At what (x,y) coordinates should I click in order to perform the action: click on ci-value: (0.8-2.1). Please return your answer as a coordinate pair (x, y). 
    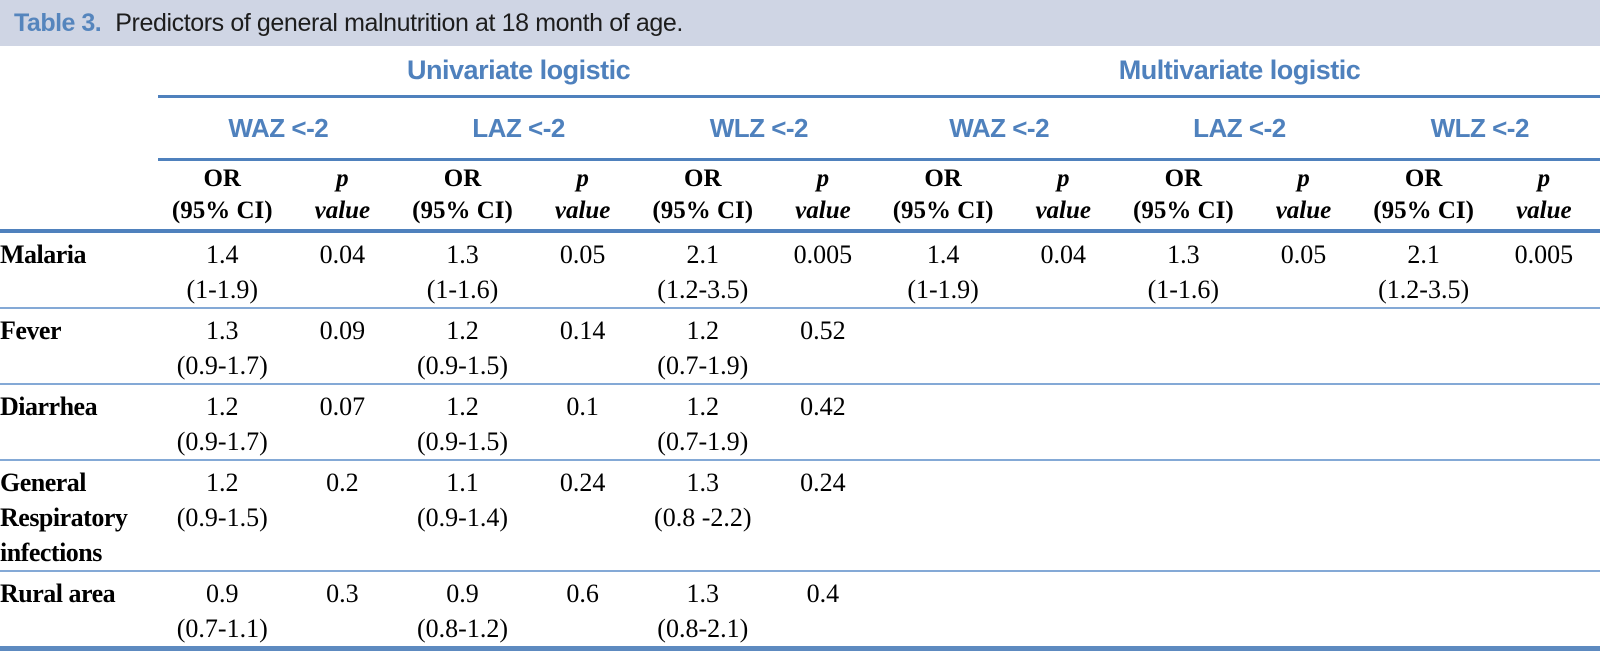
    Looking at the image, I should click on (703, 628).